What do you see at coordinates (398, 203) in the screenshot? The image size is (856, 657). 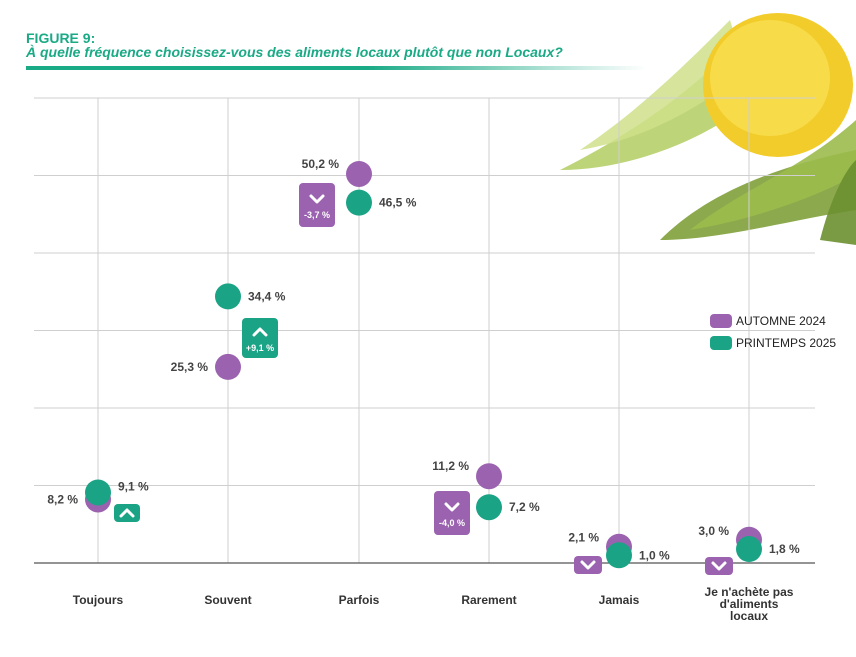 I see `data-label-spring: 46,5 %` at bounding box center [398, 203].